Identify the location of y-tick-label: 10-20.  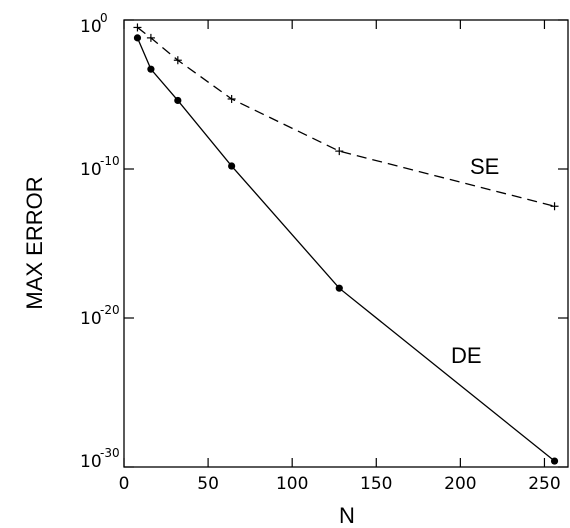
(100, 316).